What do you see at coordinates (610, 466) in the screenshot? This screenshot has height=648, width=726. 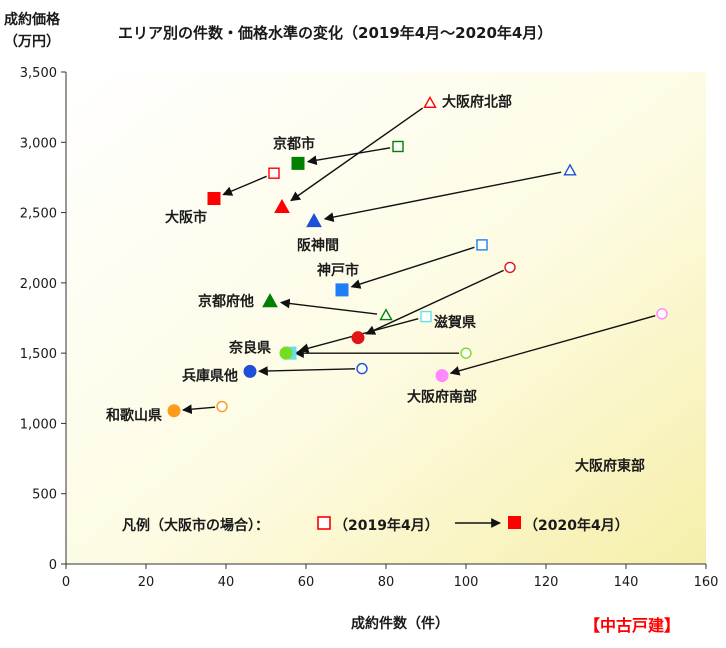 I see `area-label: 大阪府東部` at bounding box center [610, 466].